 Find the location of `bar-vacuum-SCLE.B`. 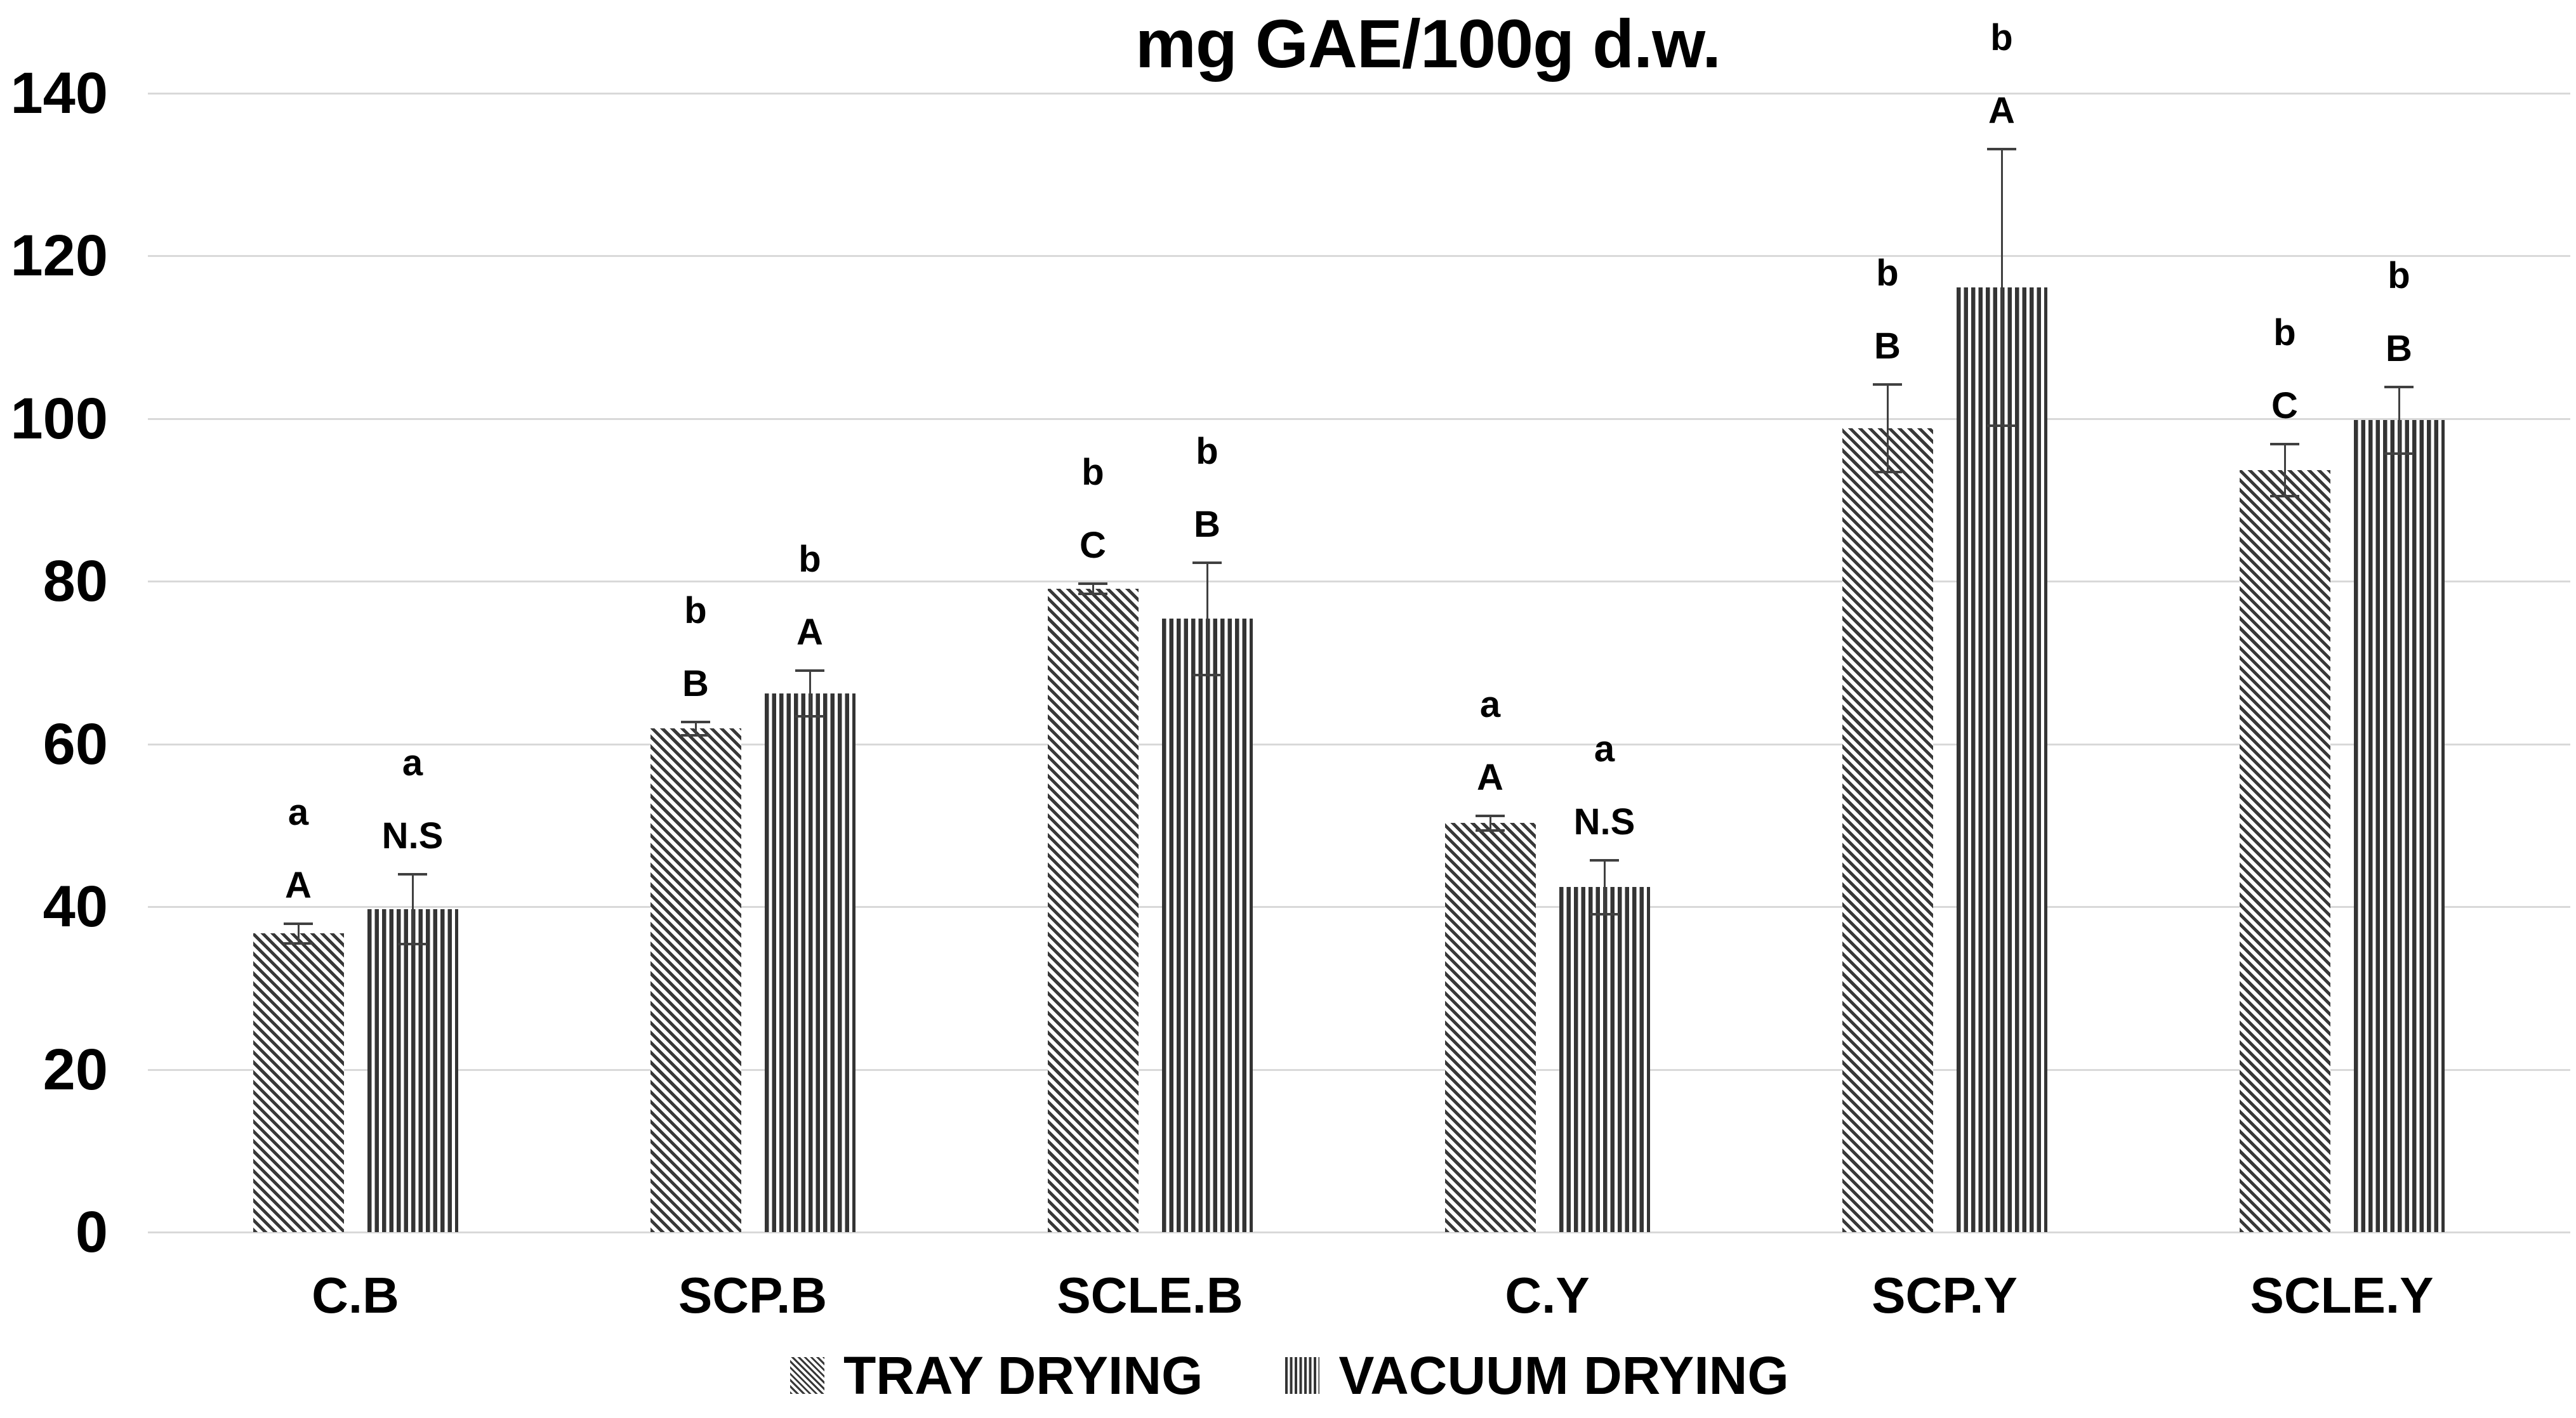

bar-vacuum-SCLE.B is located at coordinates (1207, 926).